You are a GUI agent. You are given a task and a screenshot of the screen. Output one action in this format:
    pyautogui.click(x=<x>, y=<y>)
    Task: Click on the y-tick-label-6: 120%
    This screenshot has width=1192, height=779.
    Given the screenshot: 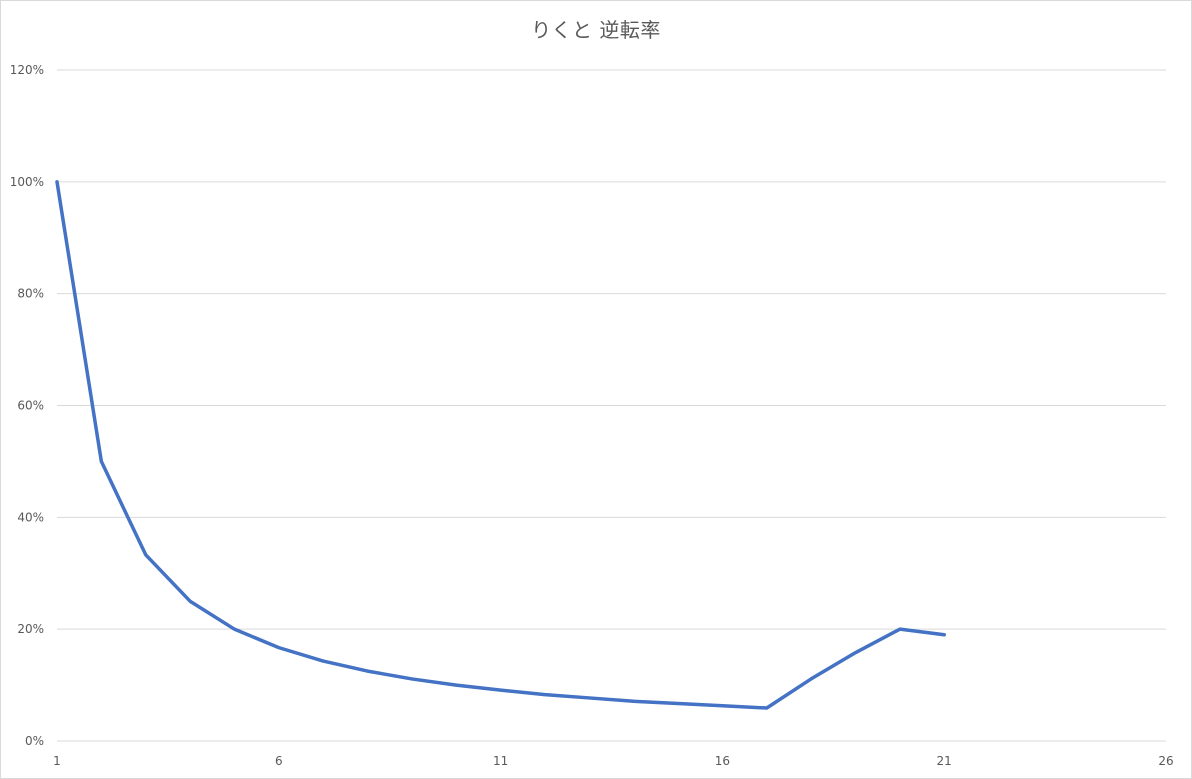 What is the action you would take?
    pyautogui.click(x=27, y=70)
    